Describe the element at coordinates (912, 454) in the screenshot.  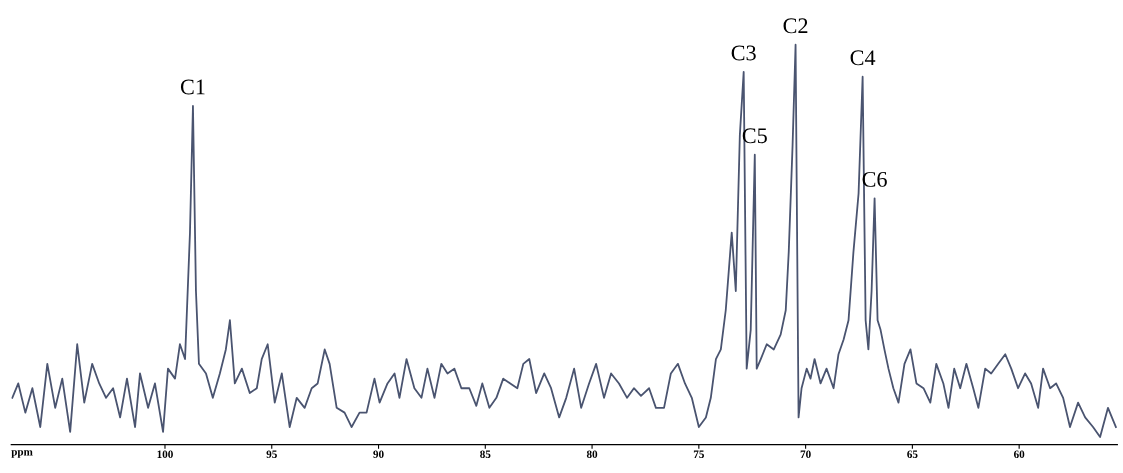
I see `x-tick-label: 65` at that location.